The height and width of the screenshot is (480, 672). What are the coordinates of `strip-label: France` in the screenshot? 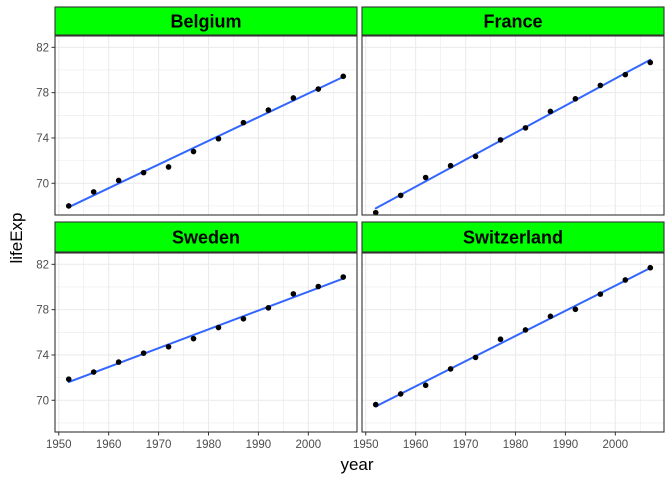 It's located at (512, 22).